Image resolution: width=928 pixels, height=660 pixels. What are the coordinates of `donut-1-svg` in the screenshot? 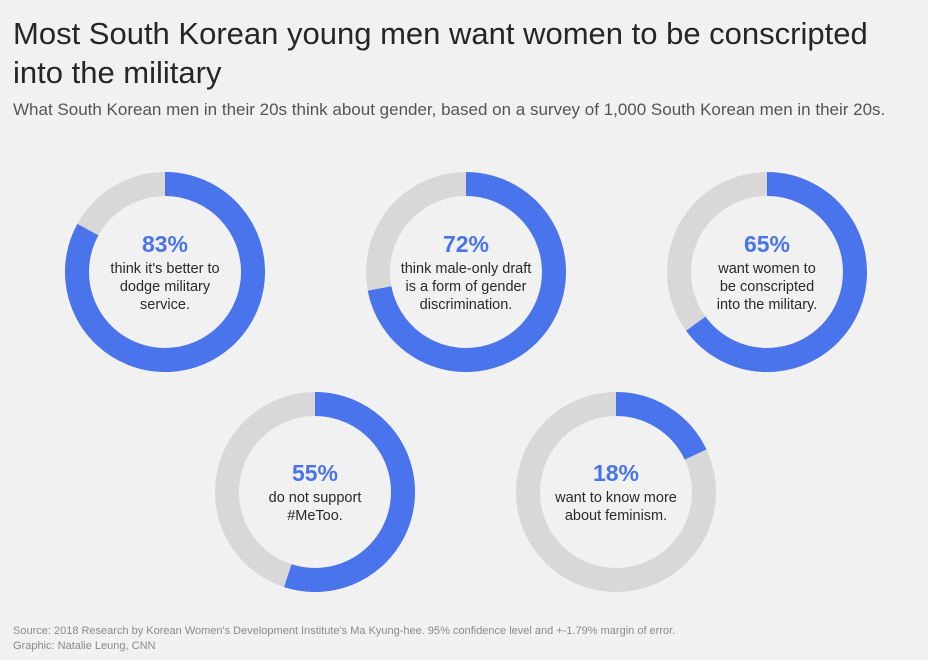 It's located at (165, 272).